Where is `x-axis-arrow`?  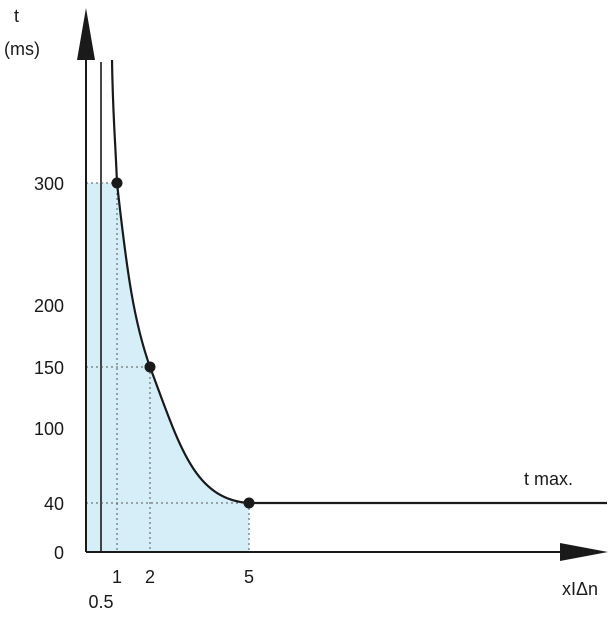
x-axis-arrow is located at coordinates (584, 552).